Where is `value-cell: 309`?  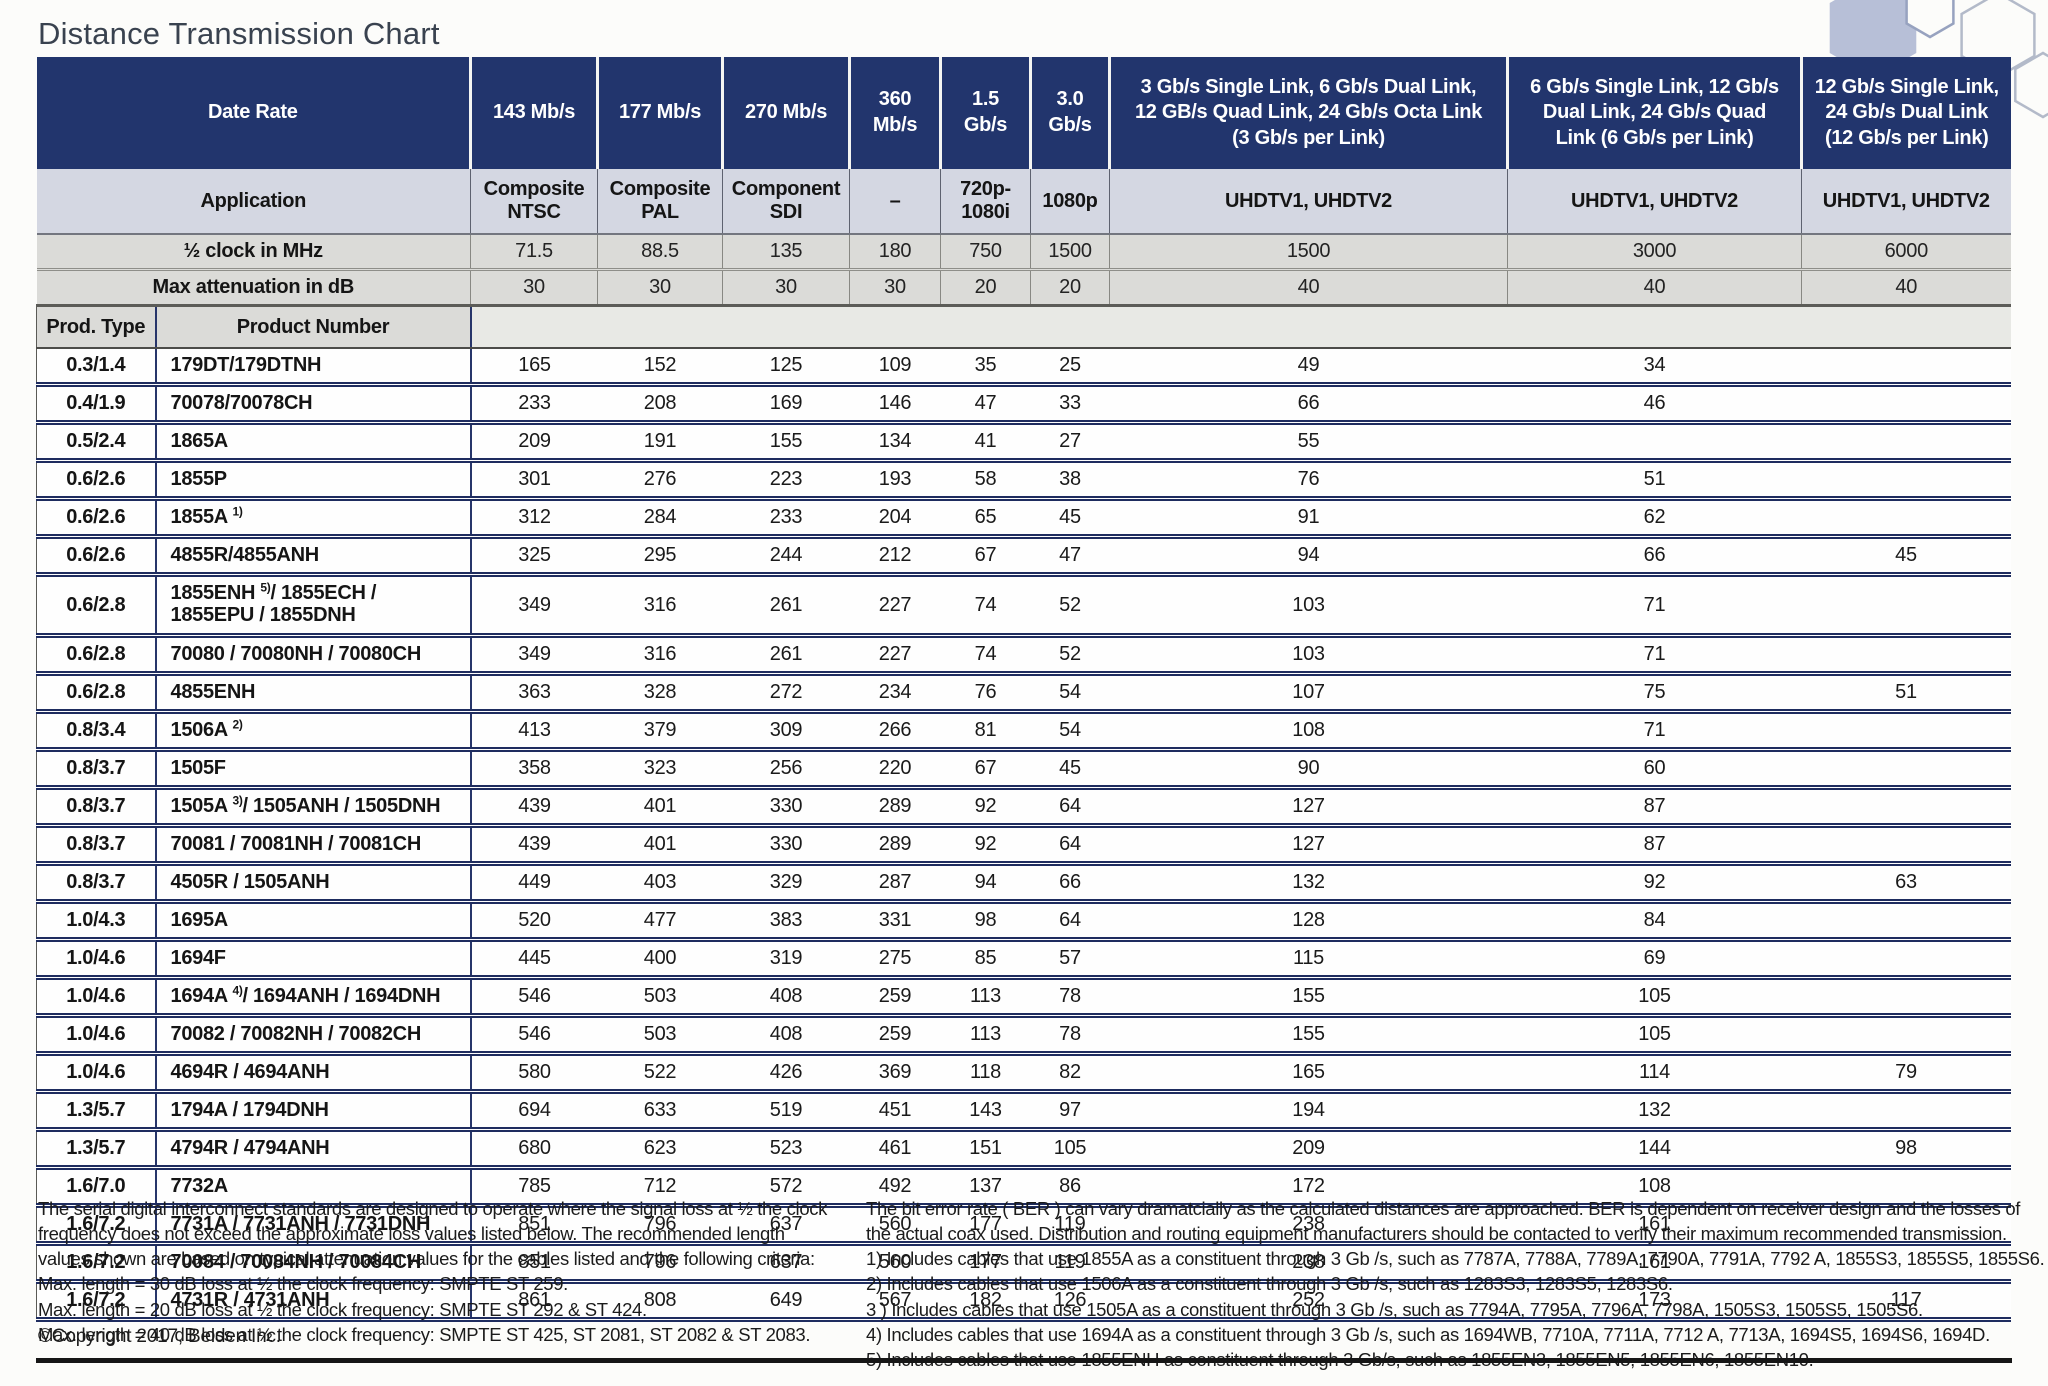 value-cell: 309 is located at coordinates (786, 731).